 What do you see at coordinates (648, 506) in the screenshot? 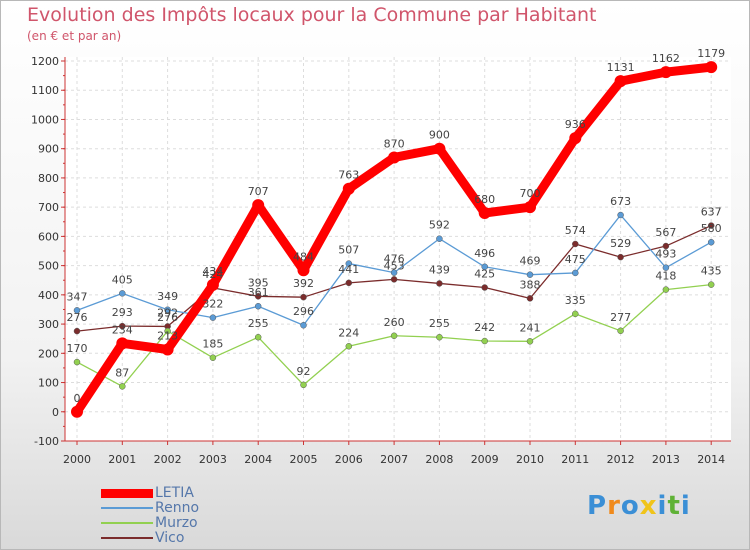
I see `logo-letter: x` at bounding box center [648, 506].